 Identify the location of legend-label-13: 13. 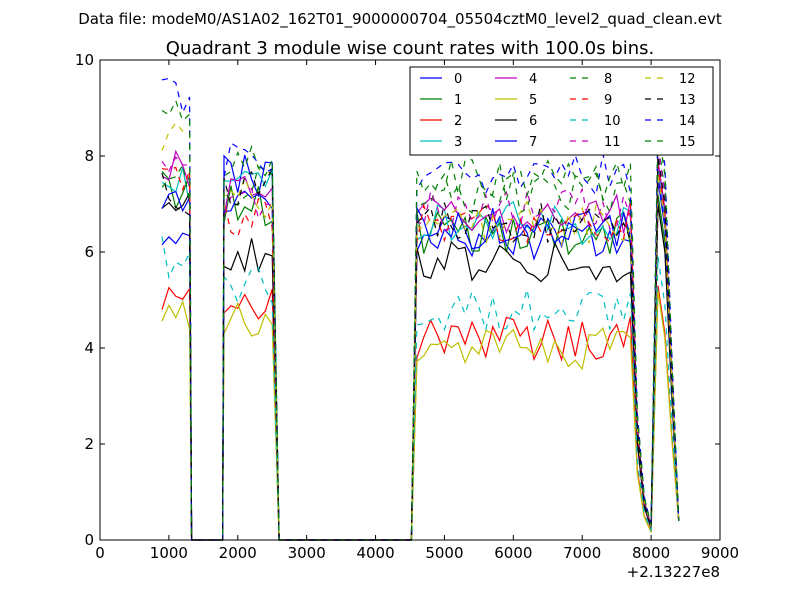
(687, 100).